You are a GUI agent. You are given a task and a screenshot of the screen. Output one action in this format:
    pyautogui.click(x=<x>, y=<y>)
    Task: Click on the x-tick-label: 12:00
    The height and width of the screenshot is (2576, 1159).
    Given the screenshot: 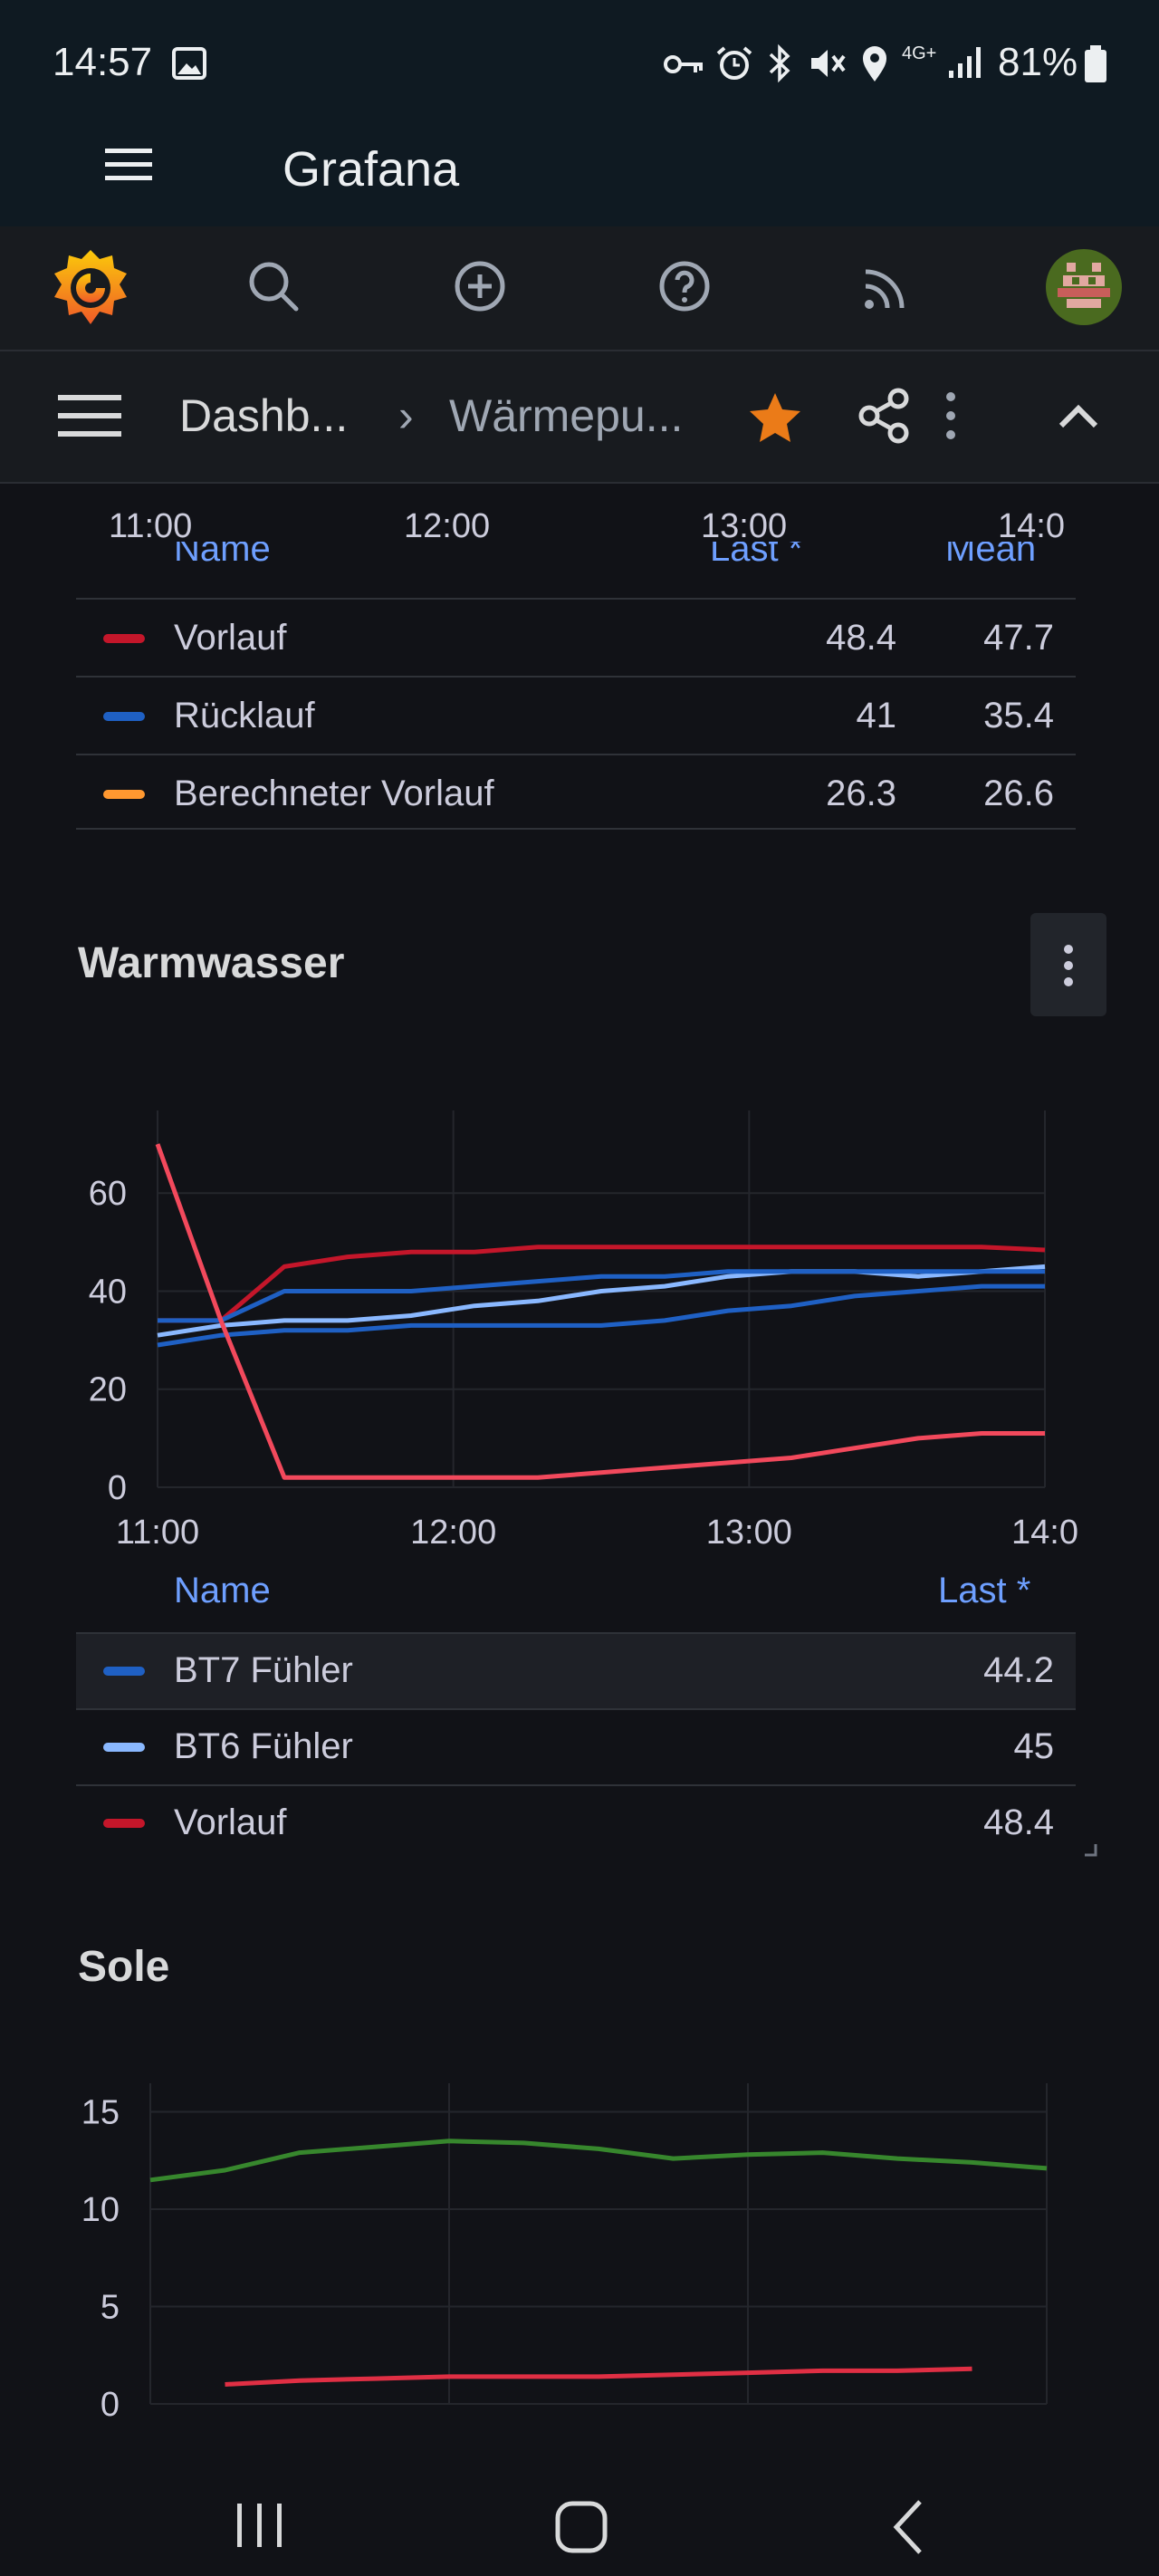 What is the action you would take?
    pyautogui.click(x=453, y=1533)
    